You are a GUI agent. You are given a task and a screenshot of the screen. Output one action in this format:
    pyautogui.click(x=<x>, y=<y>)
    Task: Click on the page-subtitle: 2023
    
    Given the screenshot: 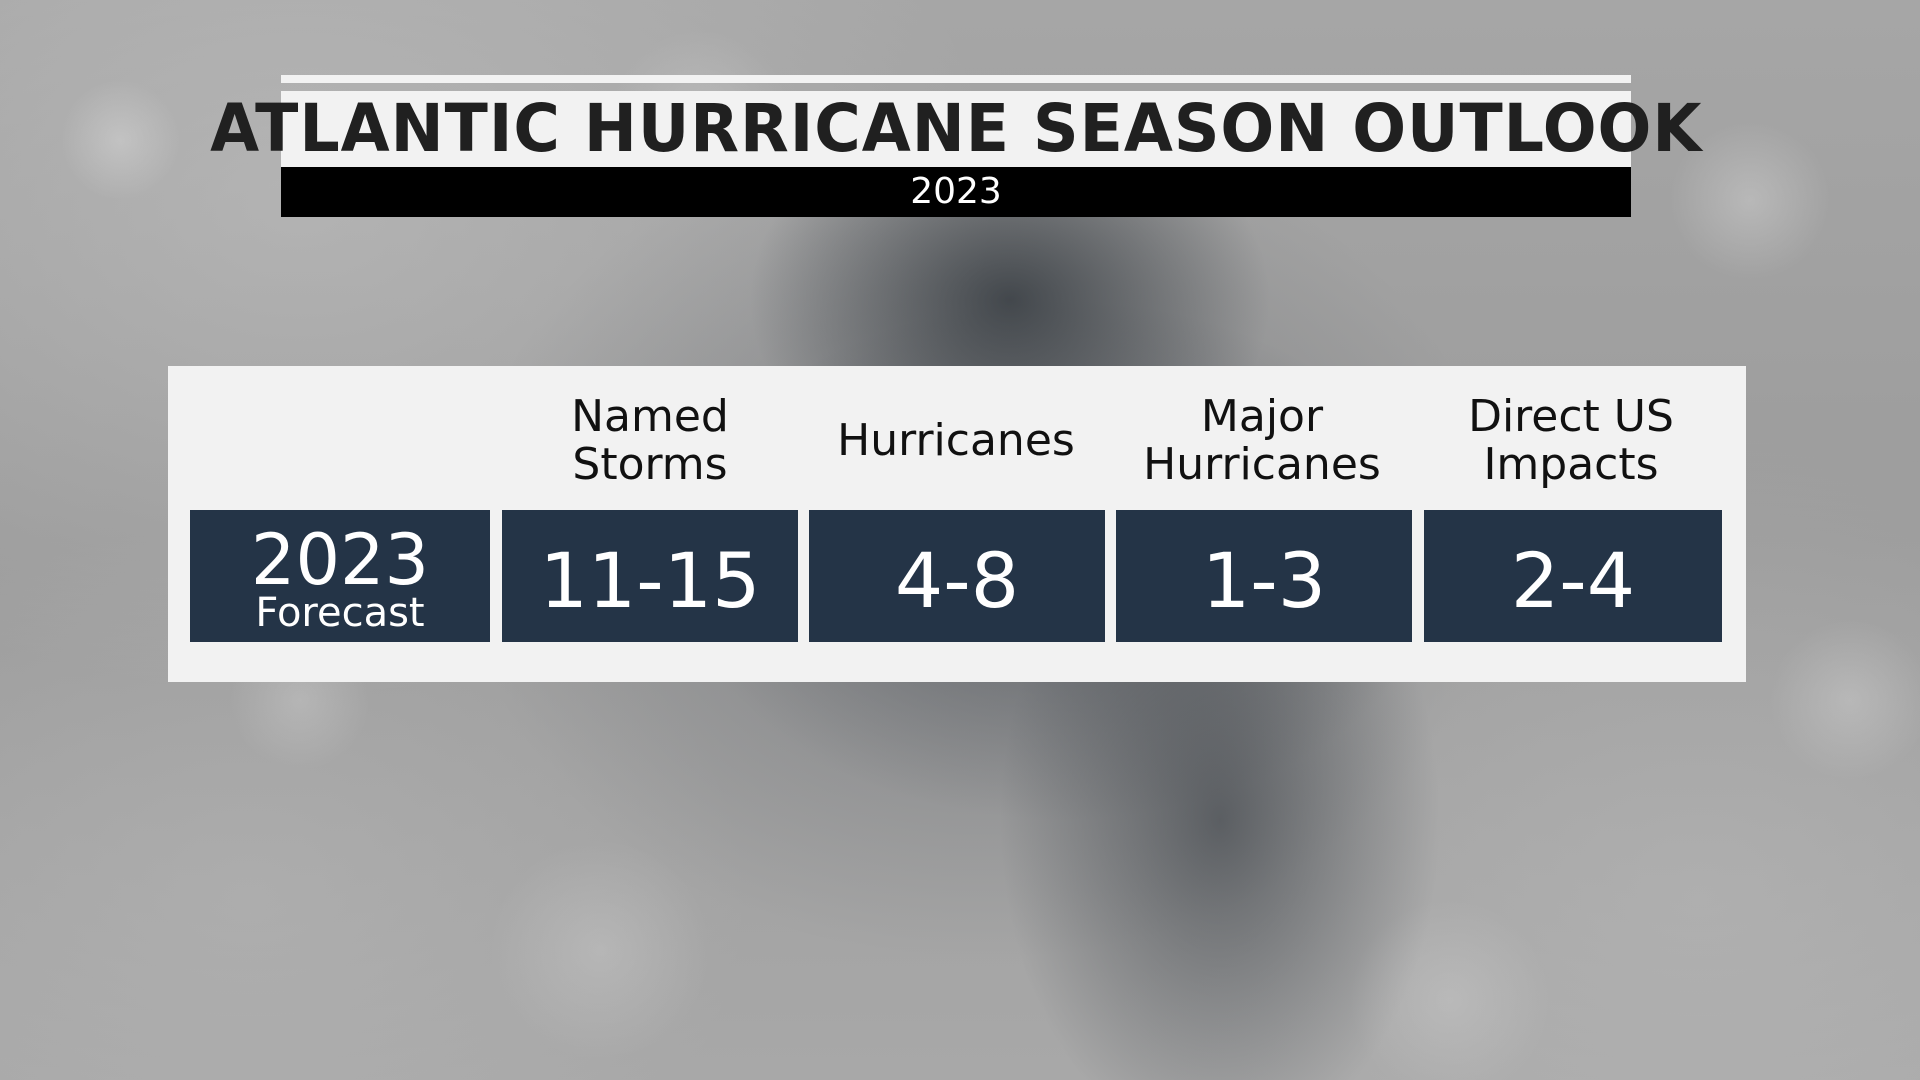 What is the action you would take?
    pyautogui.click(x=956, y=191)
    